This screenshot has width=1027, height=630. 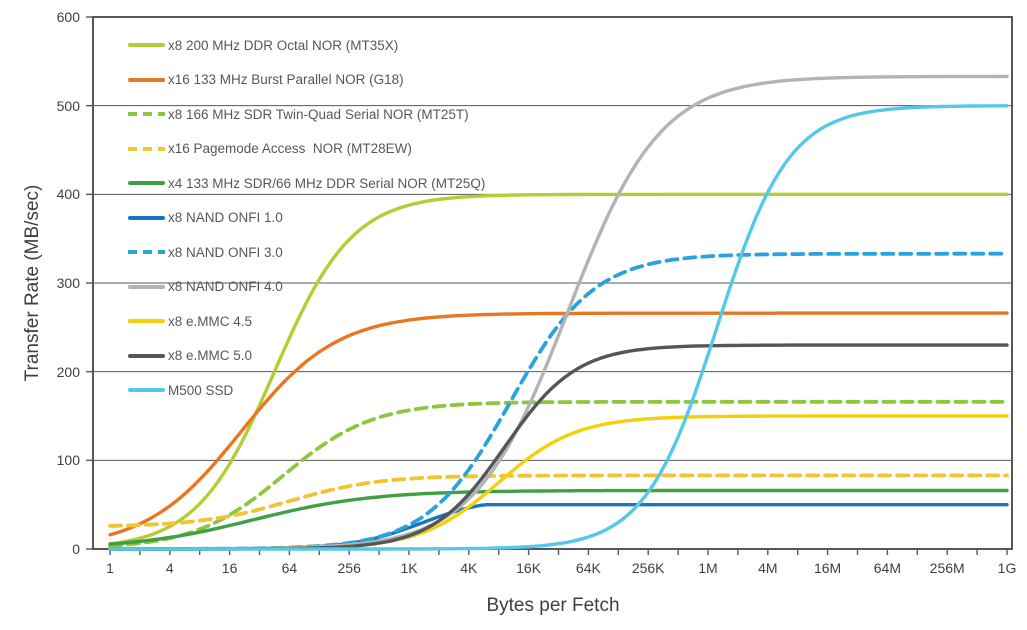 What do you see at coordinates (553, 605) in the screenshot?
I see `x-axis-title: Bytes per Fetch` at bounding box center [553, 605].